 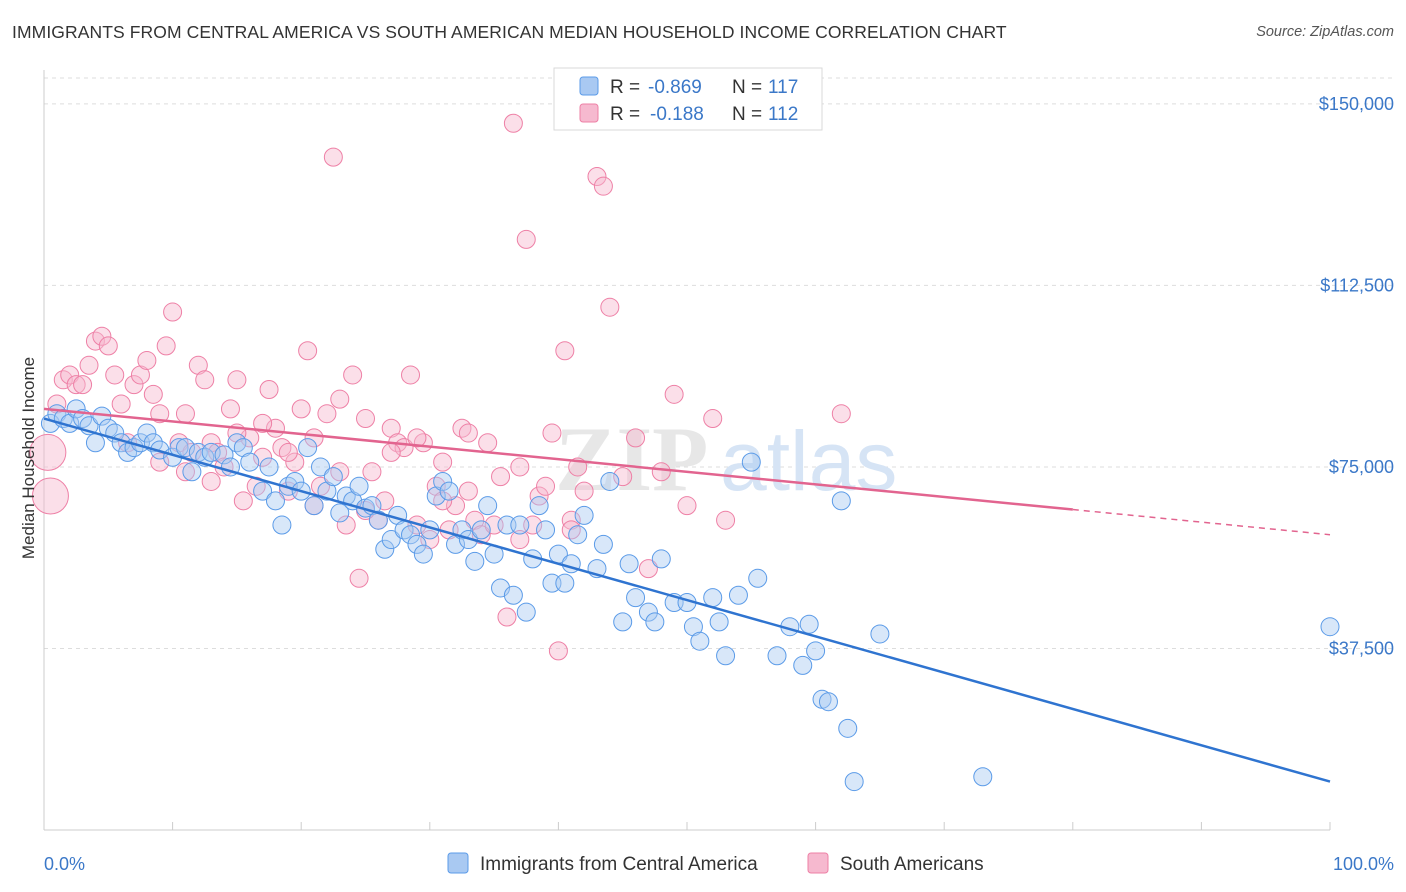 I want to click on legend-n-label-2: N =, so click(x=747, y=114).